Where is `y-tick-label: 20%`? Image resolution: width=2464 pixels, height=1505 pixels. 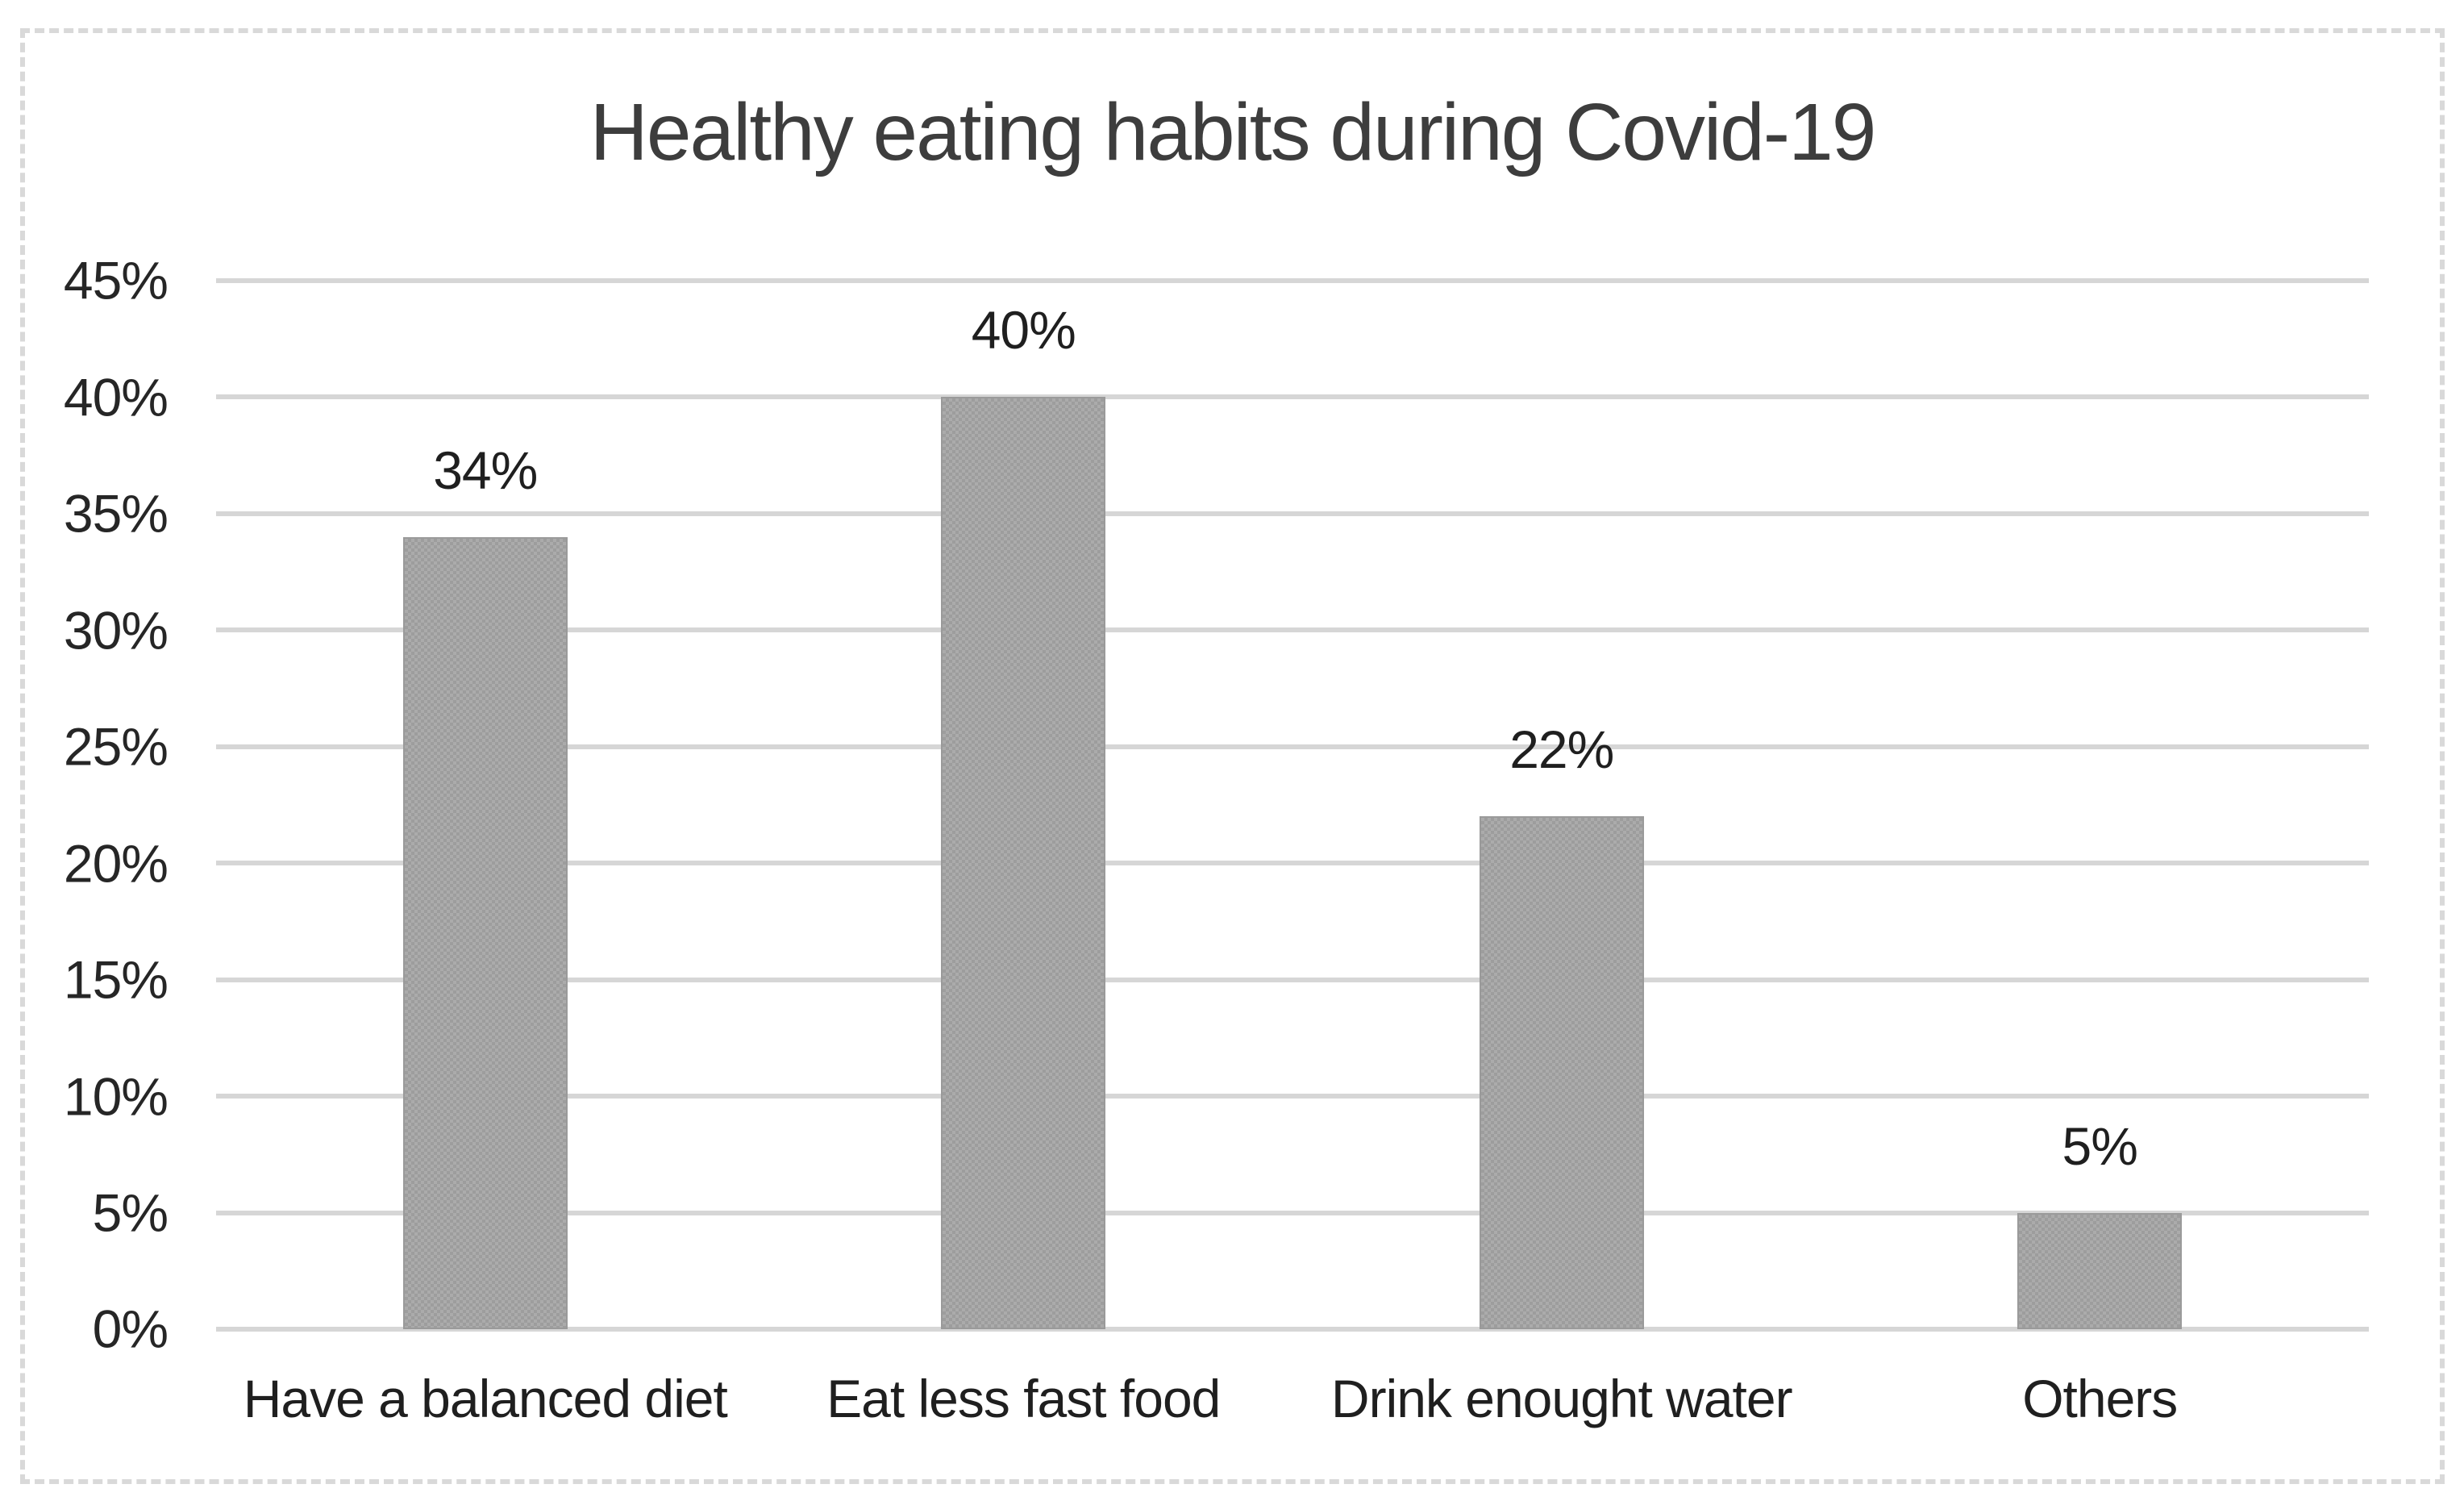 y-tick-label: 20% is located at coordinates (116, 862).